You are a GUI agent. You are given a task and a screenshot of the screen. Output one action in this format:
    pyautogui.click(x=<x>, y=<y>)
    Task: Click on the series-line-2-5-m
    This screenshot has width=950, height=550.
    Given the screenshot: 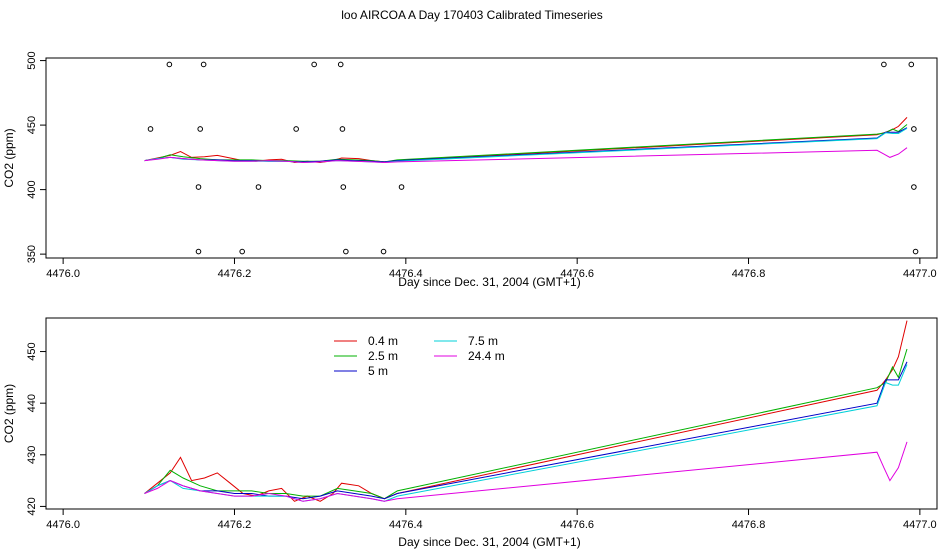 What is the action you would take?
    pyautogui.click(x=526, y=143)
    